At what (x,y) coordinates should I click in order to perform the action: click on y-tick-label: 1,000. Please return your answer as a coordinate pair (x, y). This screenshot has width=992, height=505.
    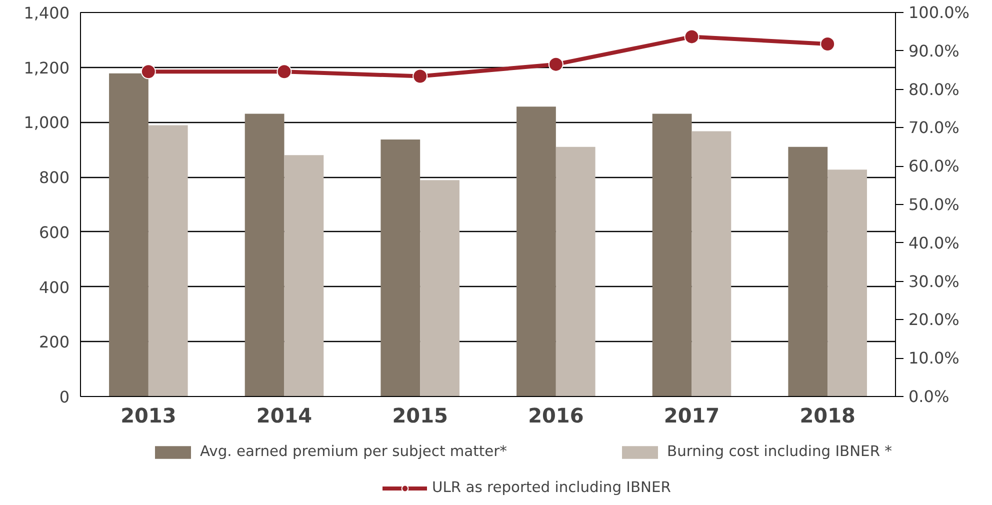
    Looking at the image, I should click on (47, 122).